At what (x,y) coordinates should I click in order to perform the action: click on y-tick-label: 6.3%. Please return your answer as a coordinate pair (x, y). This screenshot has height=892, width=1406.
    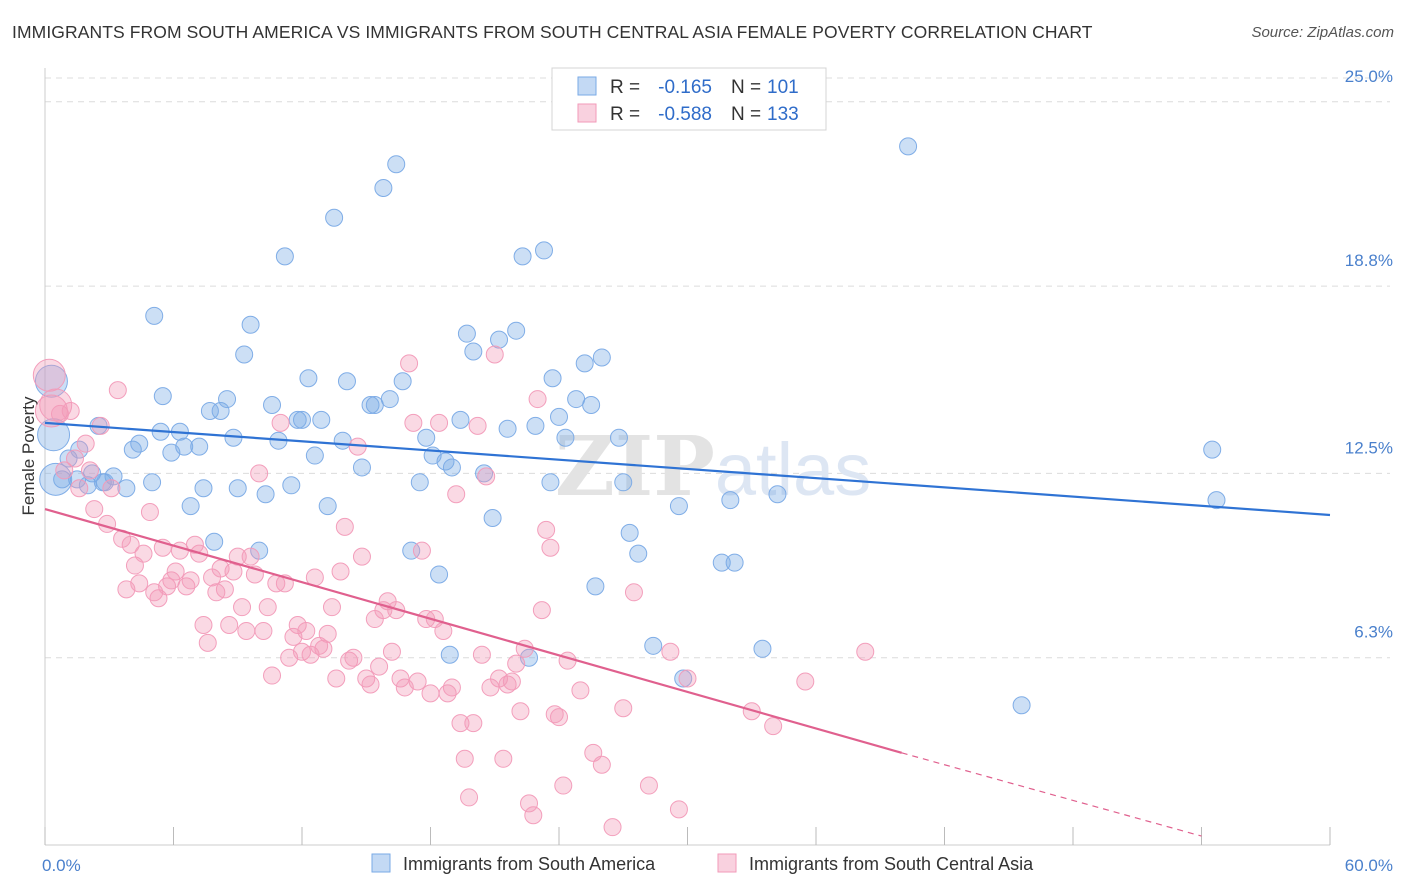
    Looking at the image, I should click on (1373, 632).